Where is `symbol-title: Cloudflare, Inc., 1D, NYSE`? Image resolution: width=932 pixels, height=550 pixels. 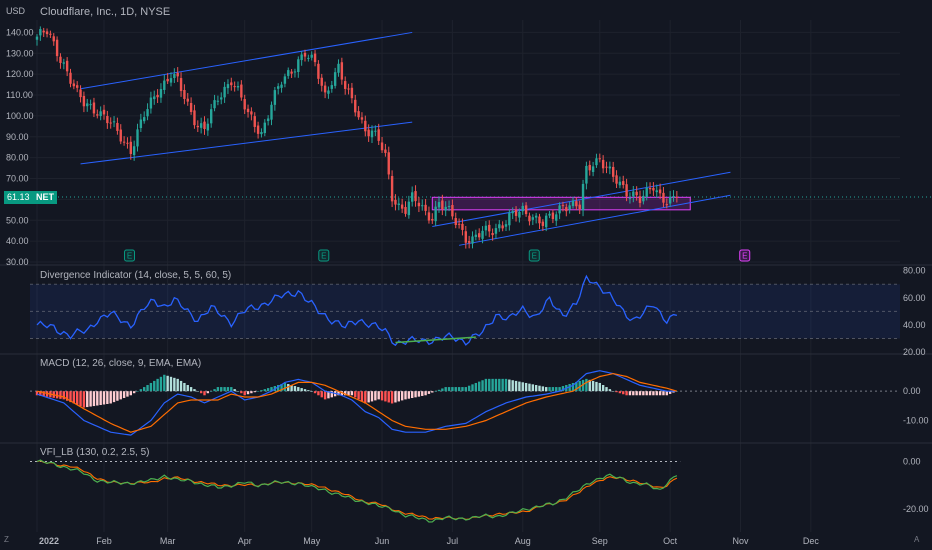 symbol-title: Cloudflare, Inc., 1D, NYSE is located at coordinates (105, 12).